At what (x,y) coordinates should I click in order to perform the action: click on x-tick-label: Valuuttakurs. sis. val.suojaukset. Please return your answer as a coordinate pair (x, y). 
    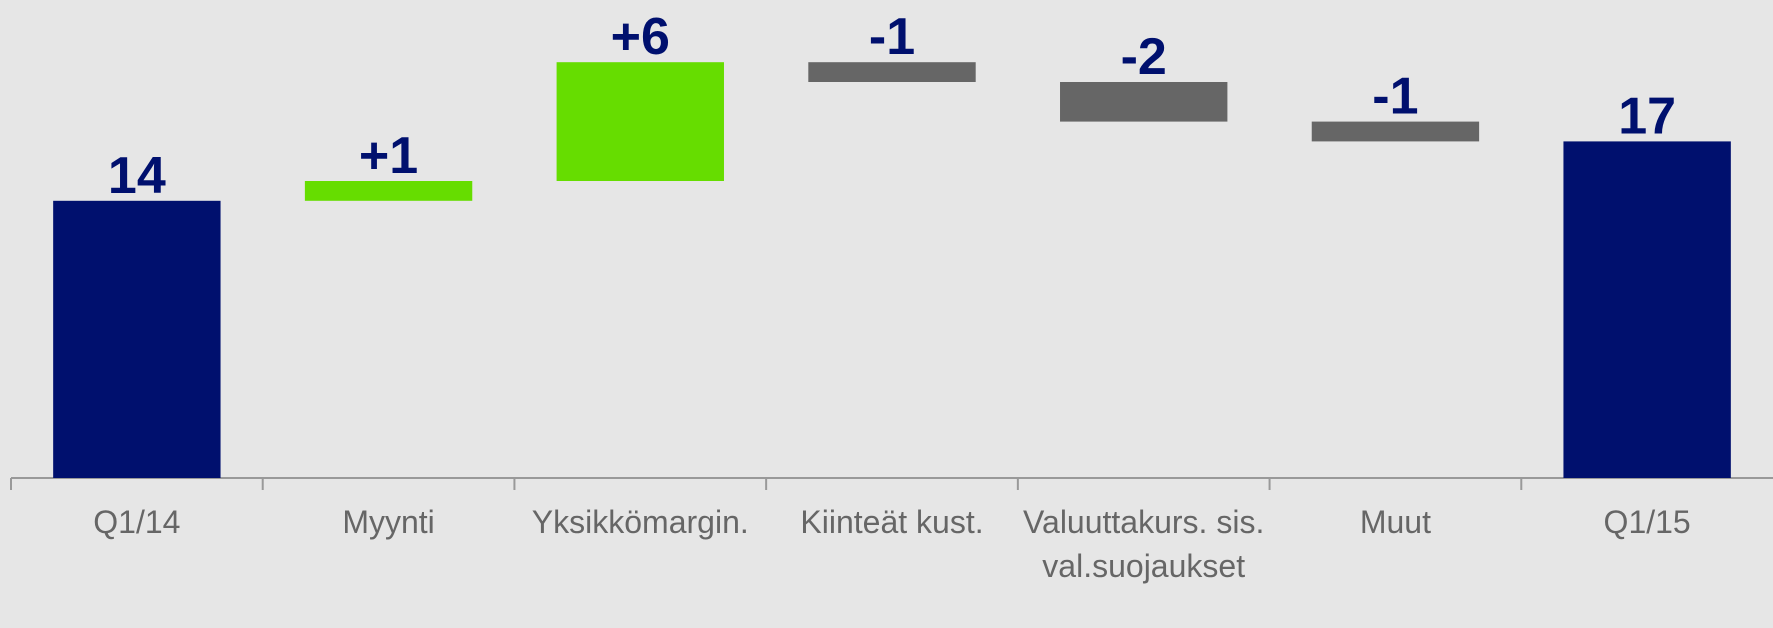
    Looking at the image, I should click on (1144, 544).